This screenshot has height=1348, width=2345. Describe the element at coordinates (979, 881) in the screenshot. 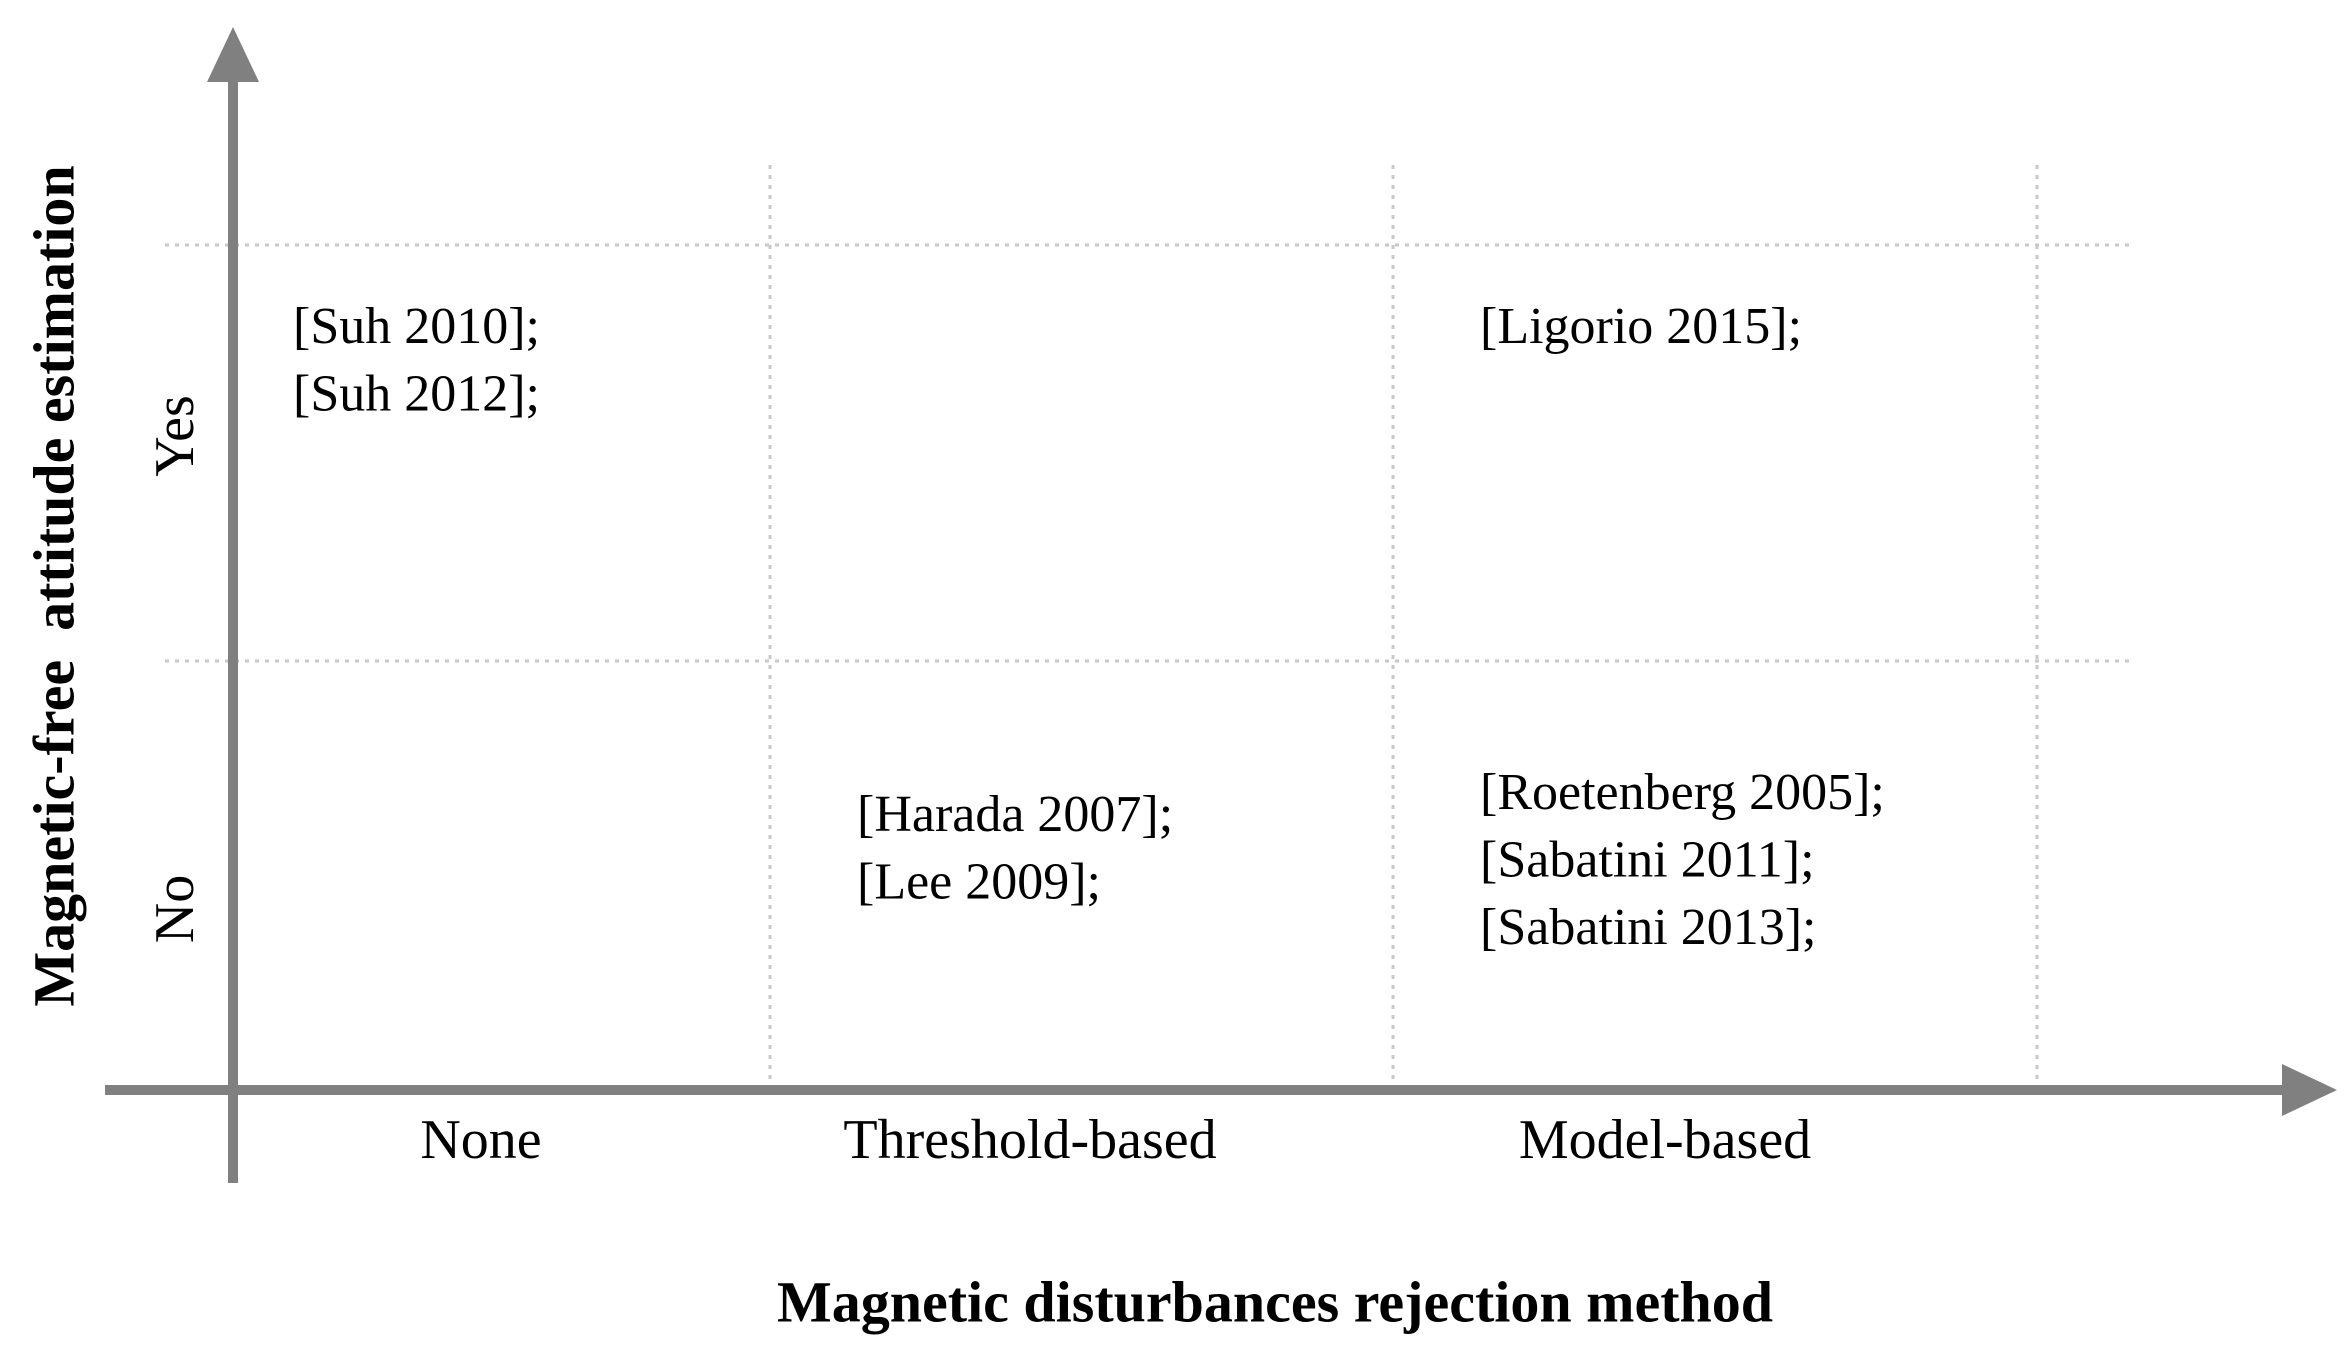

I see `reference: [Lee 2009];` at that location.